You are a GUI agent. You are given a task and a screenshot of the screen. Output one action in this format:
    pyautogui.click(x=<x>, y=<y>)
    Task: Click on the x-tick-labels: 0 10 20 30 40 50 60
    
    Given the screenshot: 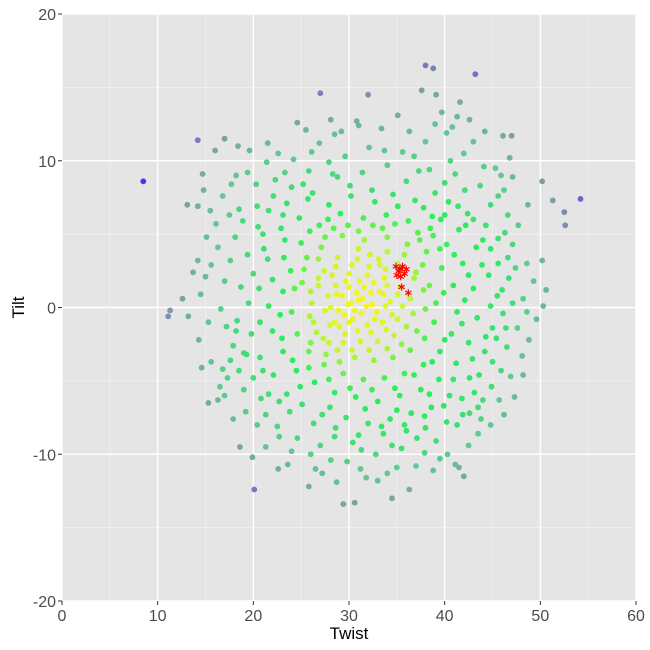 What is the action you would take?
    pyautogui.click(x=351, y=616)
    